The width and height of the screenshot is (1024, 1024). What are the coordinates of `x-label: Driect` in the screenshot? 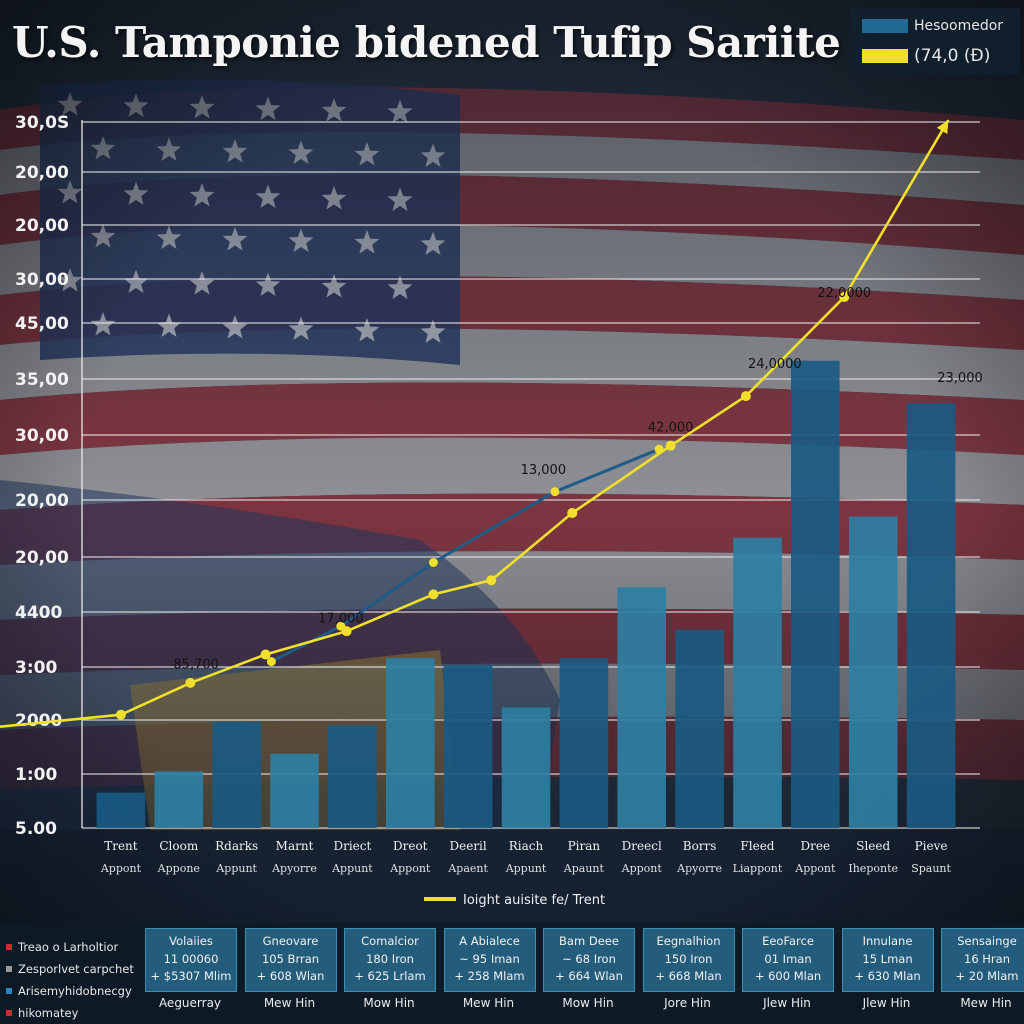 It's located at (352, 846).